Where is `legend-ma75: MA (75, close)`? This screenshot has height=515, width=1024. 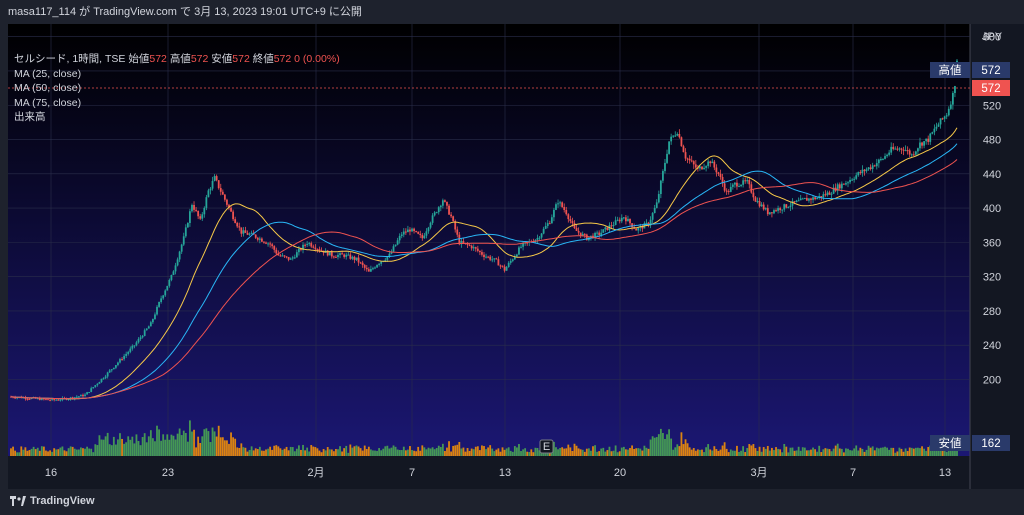
legend-ma75: MA (75, close) is located at coordinates (48, 102).